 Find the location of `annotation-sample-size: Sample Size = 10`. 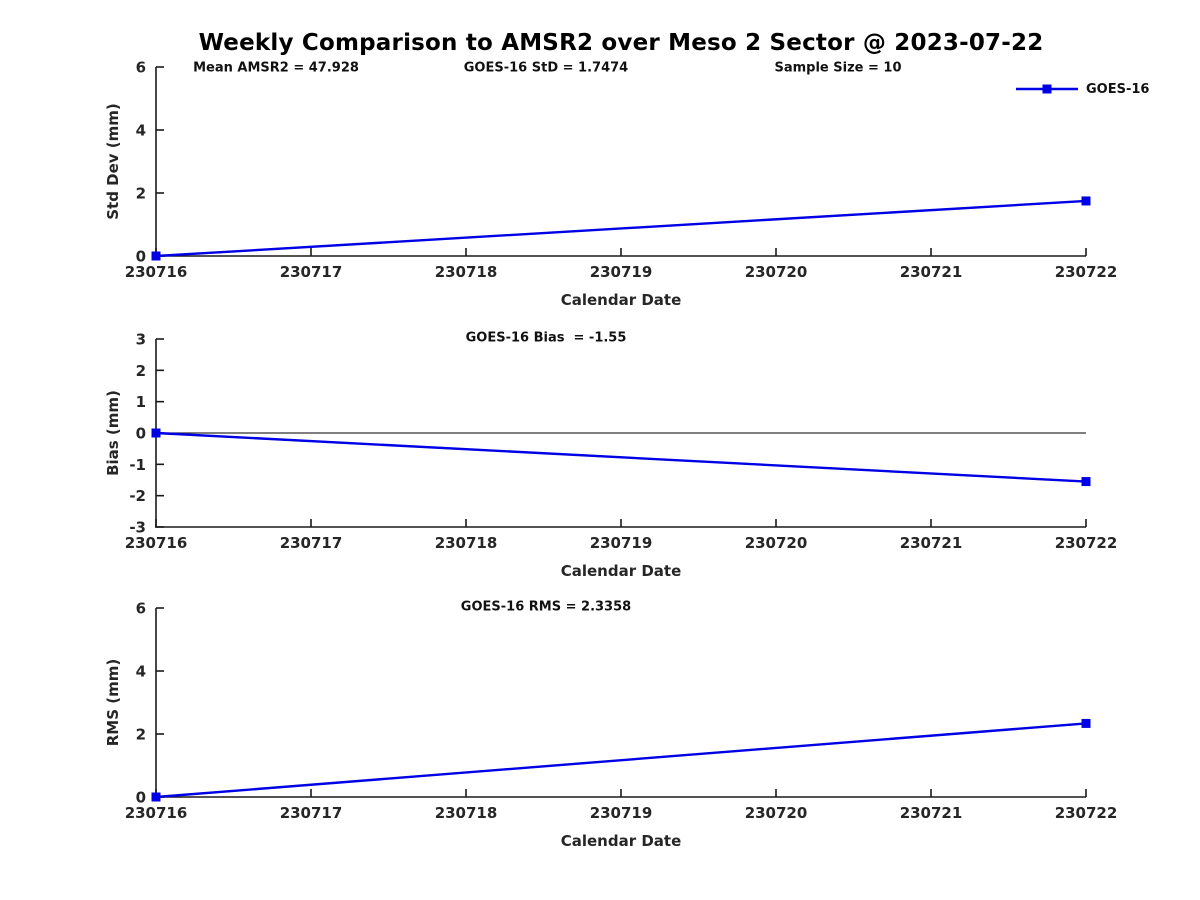

annotation-sample-size: Sample Size = 10 is located at coordinates (838, 68).